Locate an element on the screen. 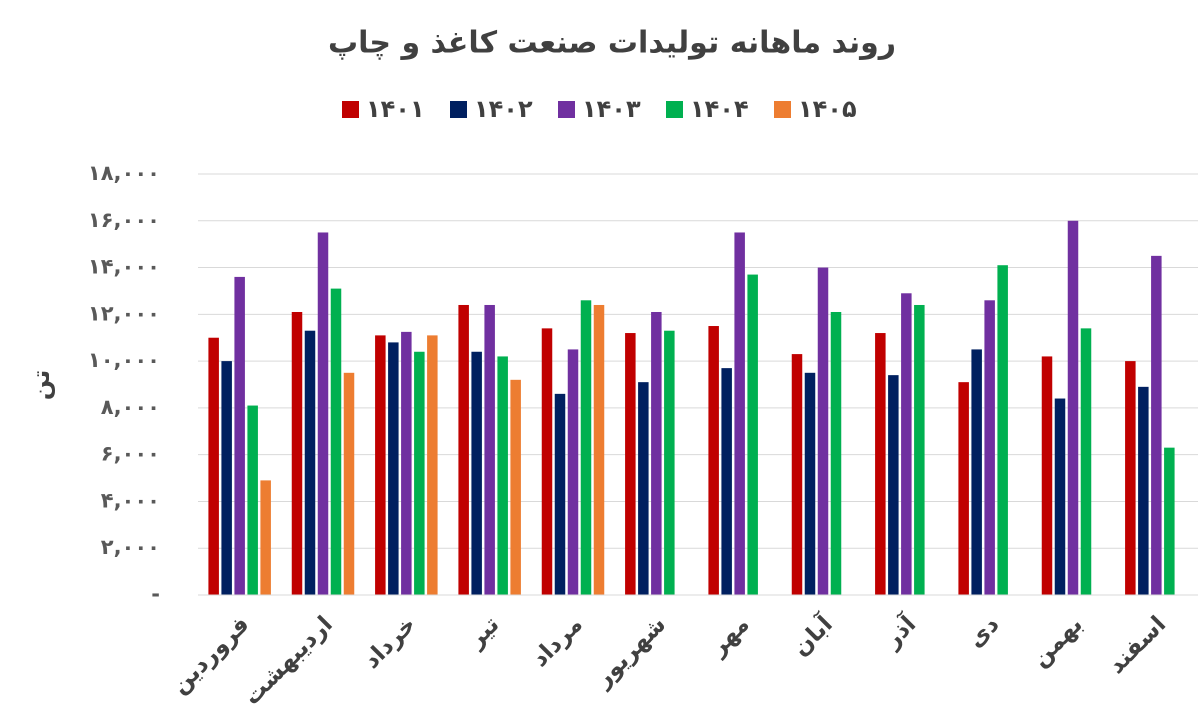 The width and height of the screenshot is (1200, 726). x-tick-label: دی is located at coordinates (984, 632).